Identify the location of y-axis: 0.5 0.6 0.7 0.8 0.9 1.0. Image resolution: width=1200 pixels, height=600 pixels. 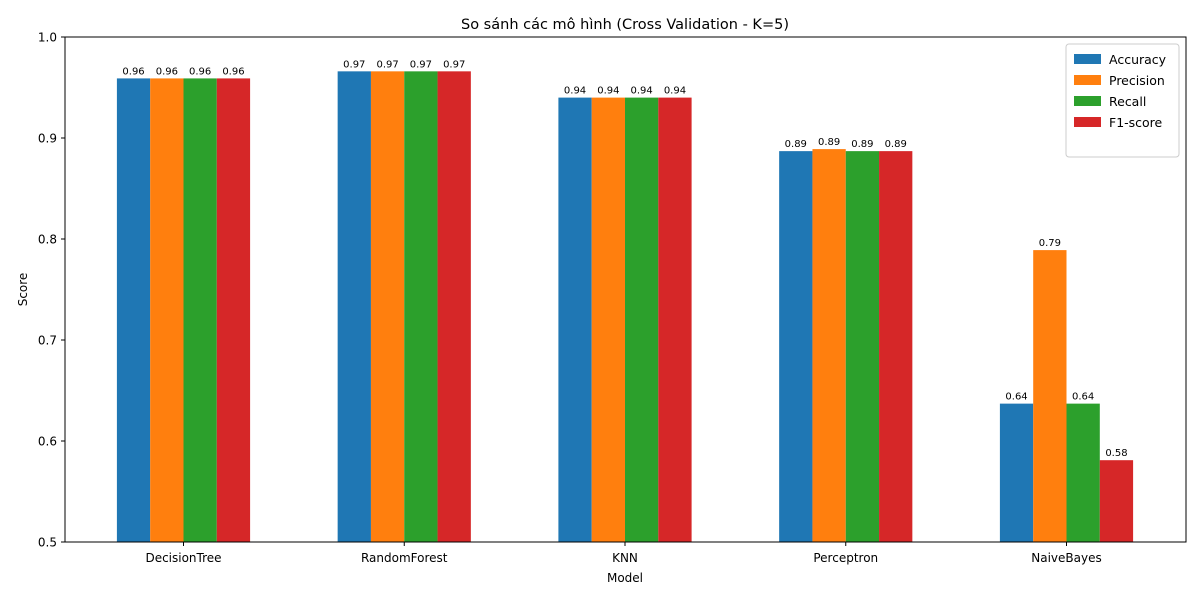
(51, 290).